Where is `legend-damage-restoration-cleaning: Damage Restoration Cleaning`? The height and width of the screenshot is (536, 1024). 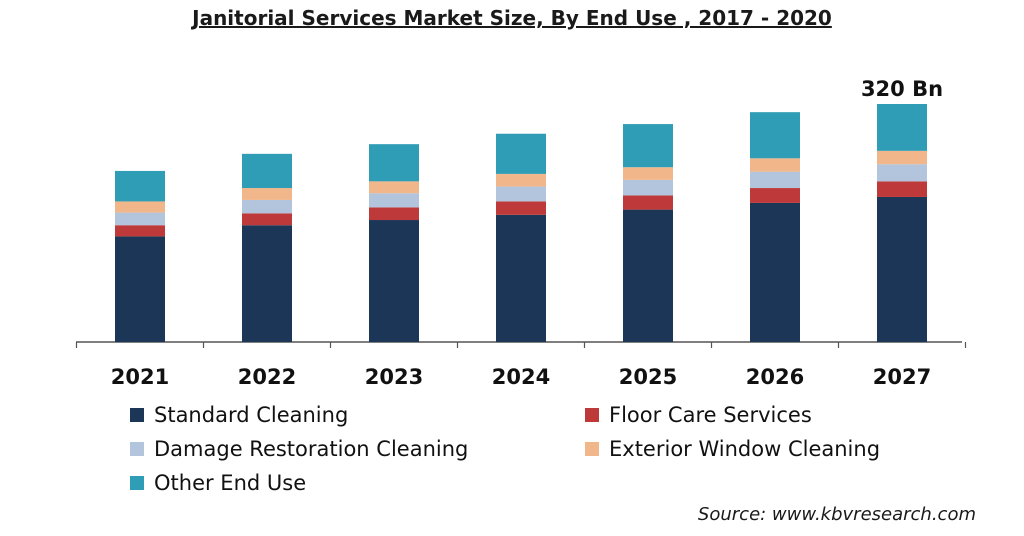 legend-damage-restoration-cleaning: Damage Restoration Cleaning is located at coordinates (299, 449).